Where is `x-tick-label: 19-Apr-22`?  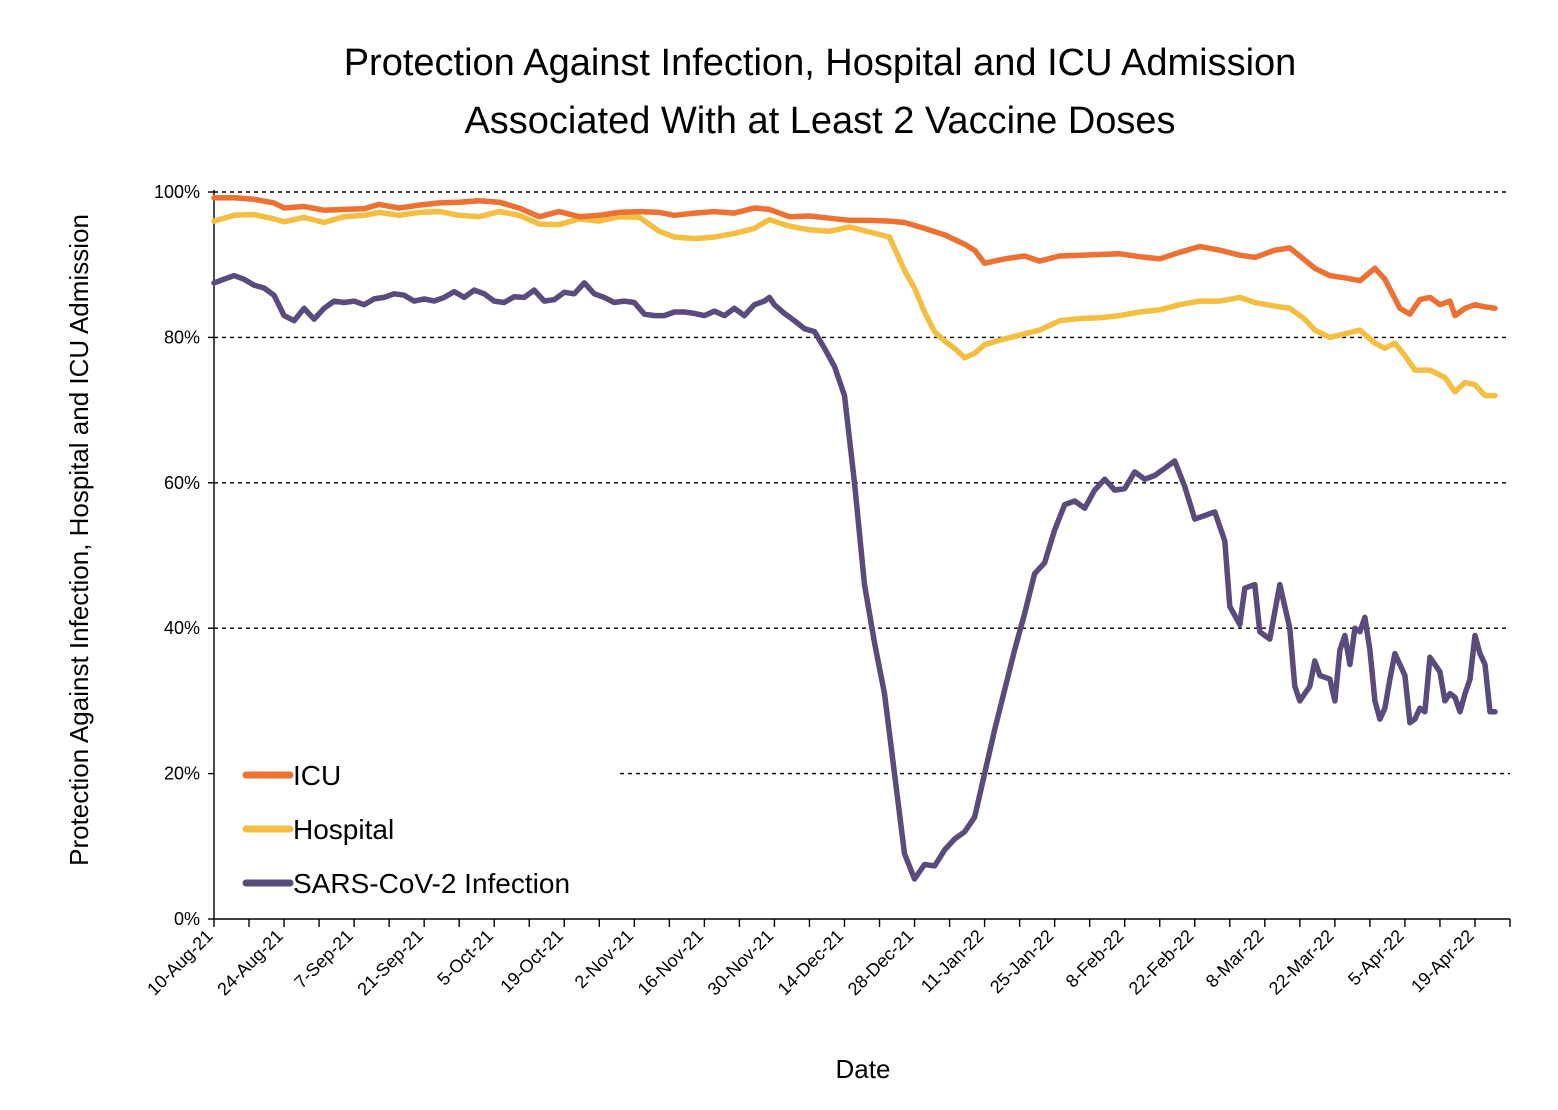 x-tick-label: 19-Apr-22 is located at coordinates (1442, 961).